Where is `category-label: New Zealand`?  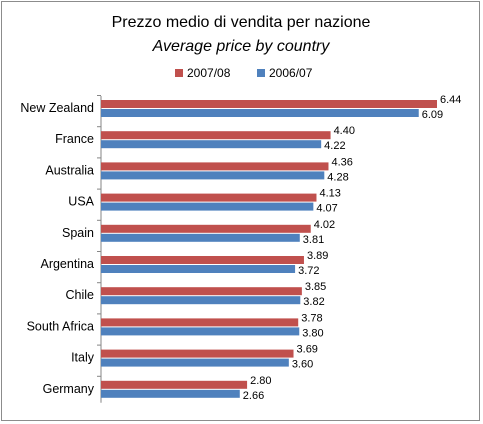
category-label: New Zealand is located at coordinates (57, 108).